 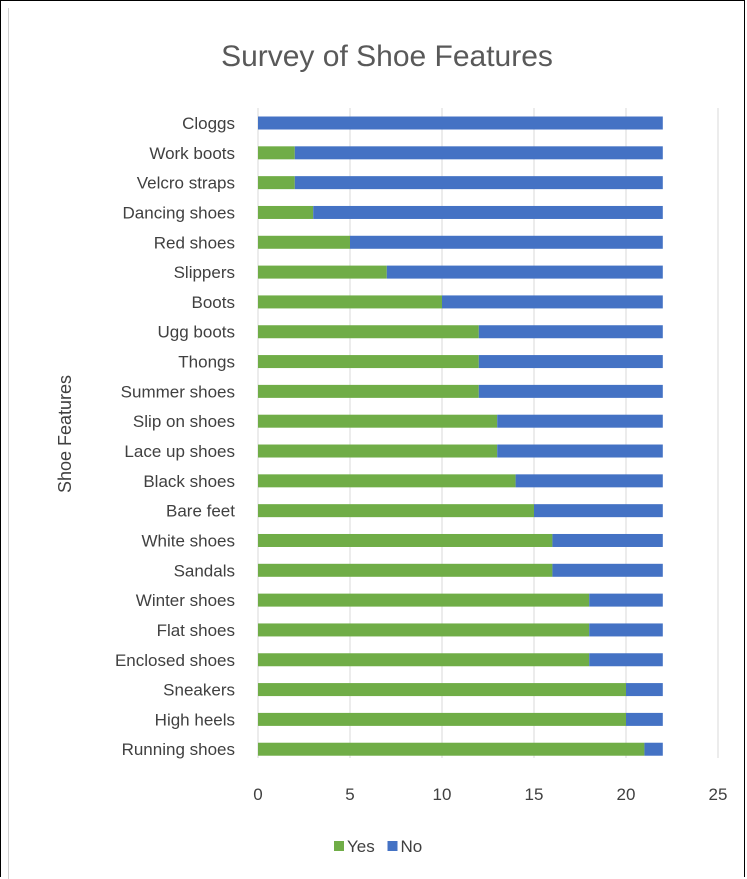 I want to click on bar-yes-velcro-straps, so click(x=276, y=183).